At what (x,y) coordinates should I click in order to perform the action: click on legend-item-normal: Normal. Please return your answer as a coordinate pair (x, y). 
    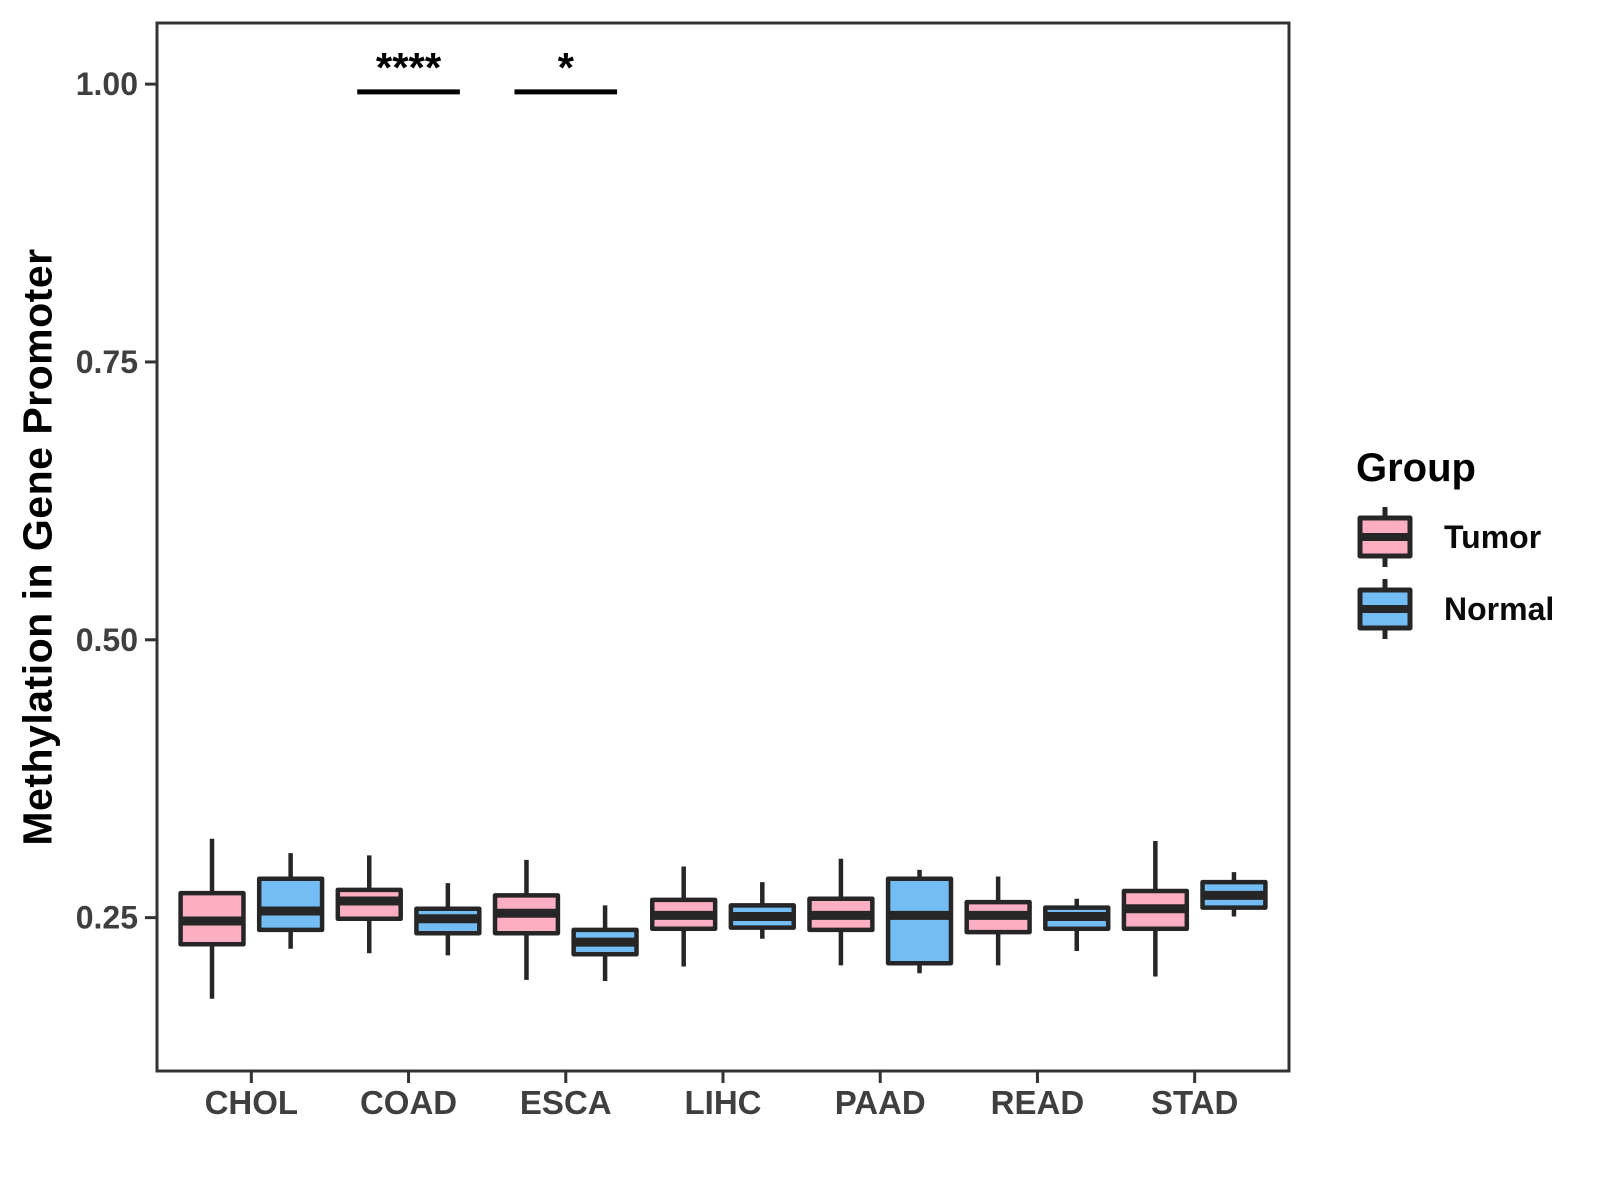
    Looking at the image, I should click on (1455, 609).